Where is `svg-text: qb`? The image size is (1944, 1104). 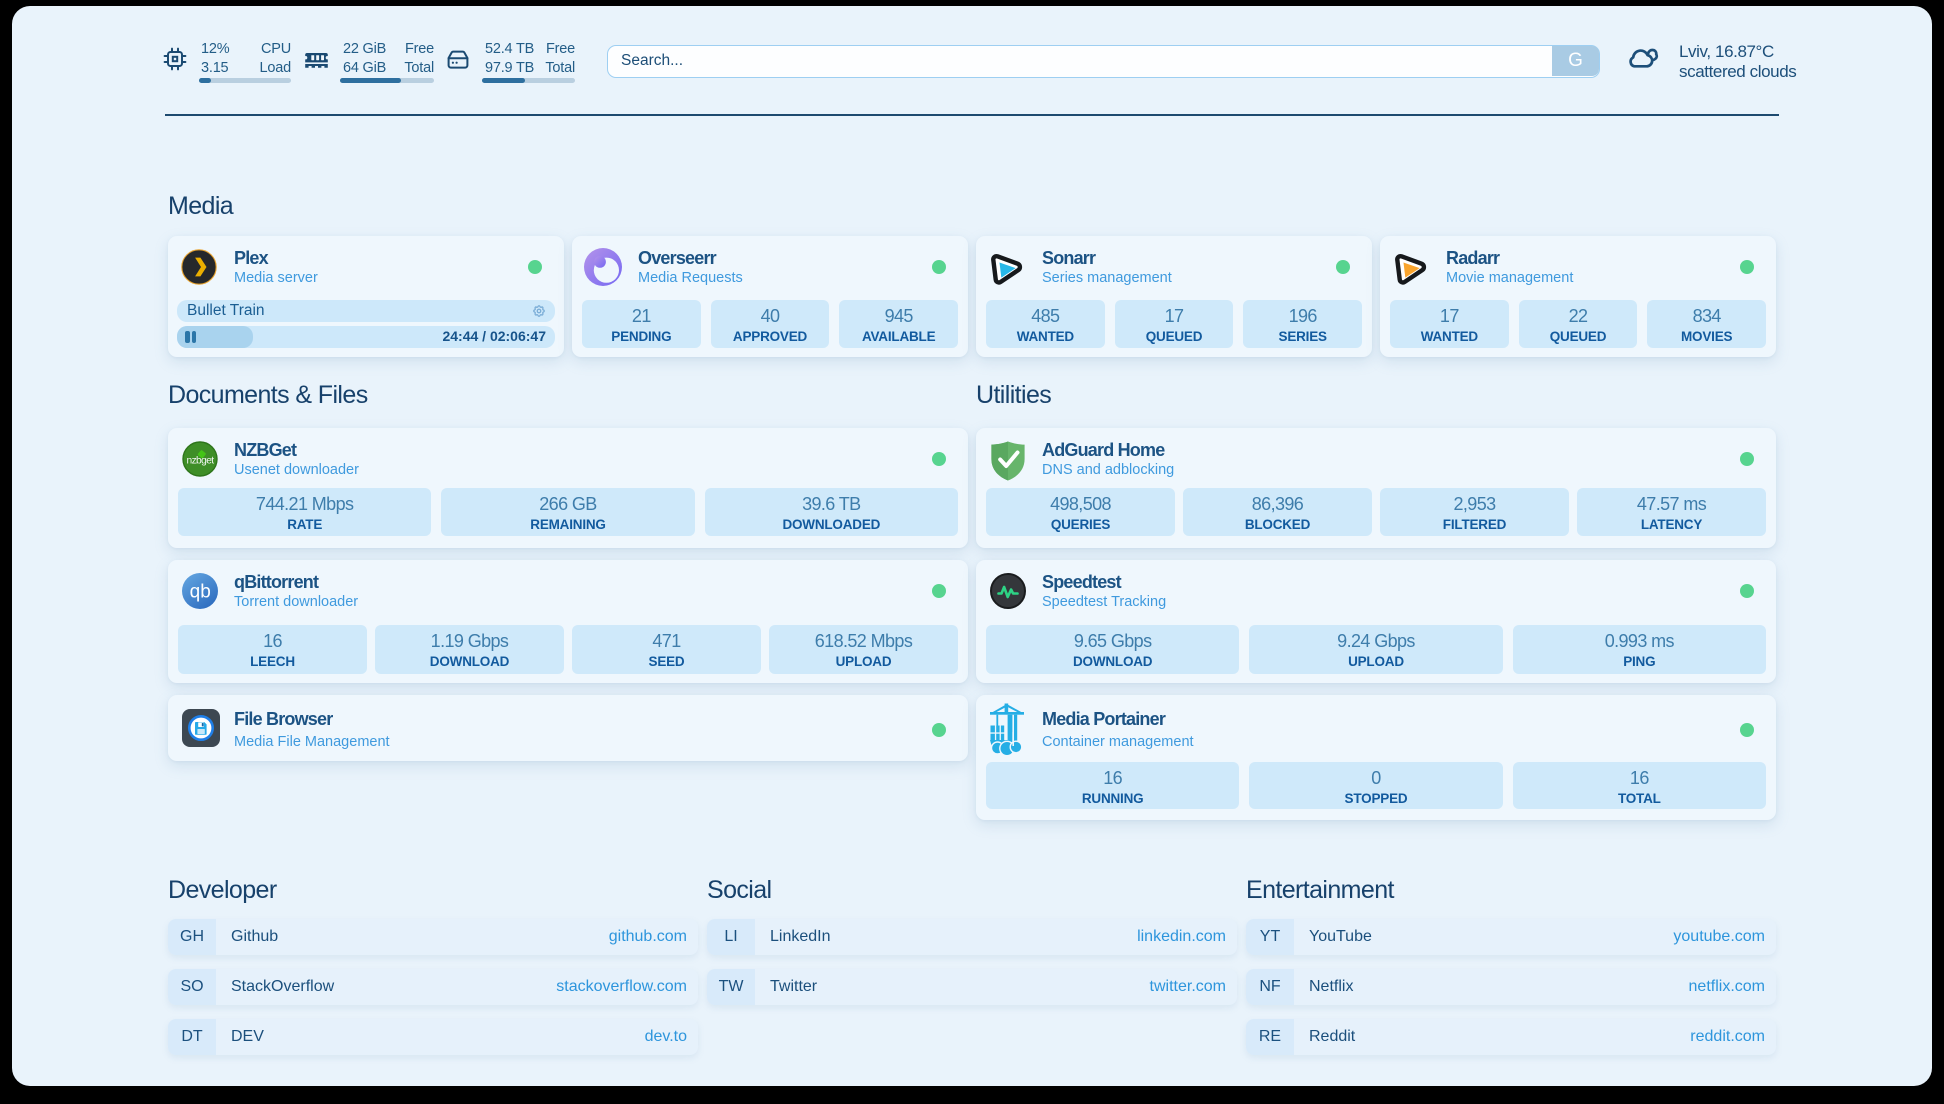
svg-text: qb is located at coordinates (200, 592).